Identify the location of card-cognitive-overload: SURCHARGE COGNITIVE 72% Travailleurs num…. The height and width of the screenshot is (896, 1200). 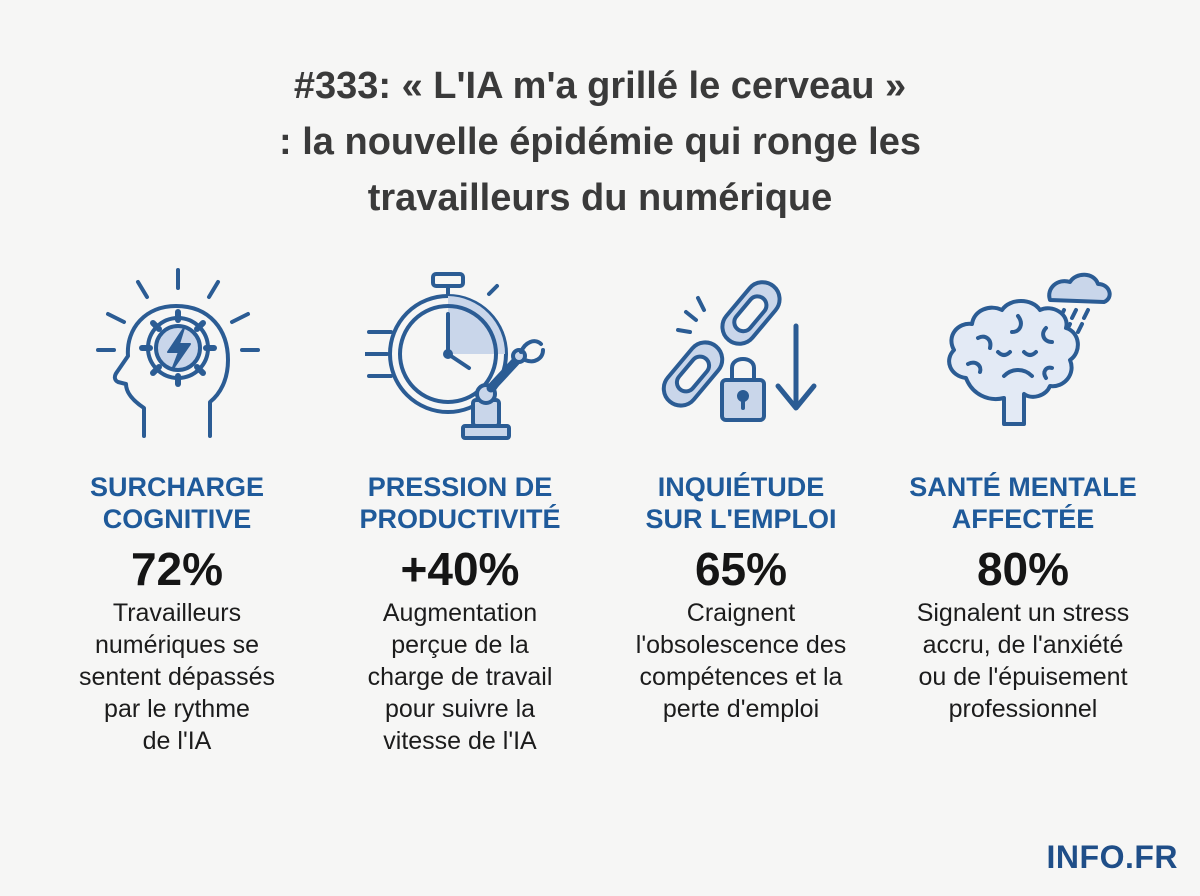
(177, 512).